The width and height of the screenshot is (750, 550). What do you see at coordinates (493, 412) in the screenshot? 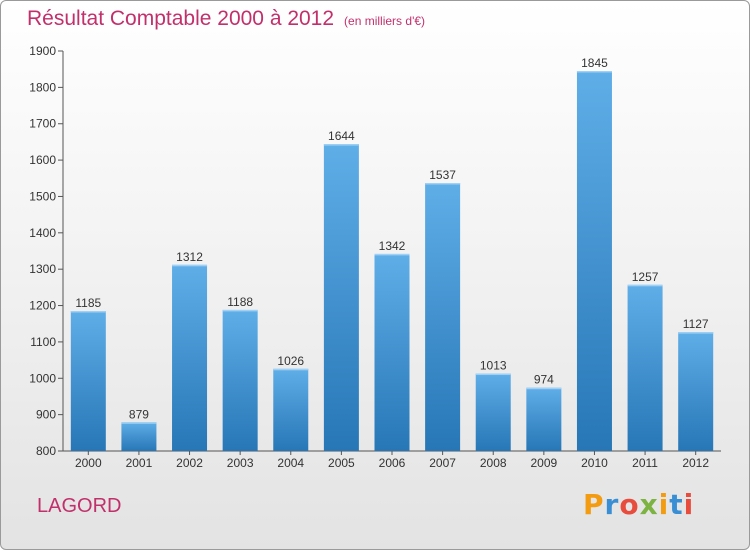
I see `bar-2008` at bounding box center [493, 412].